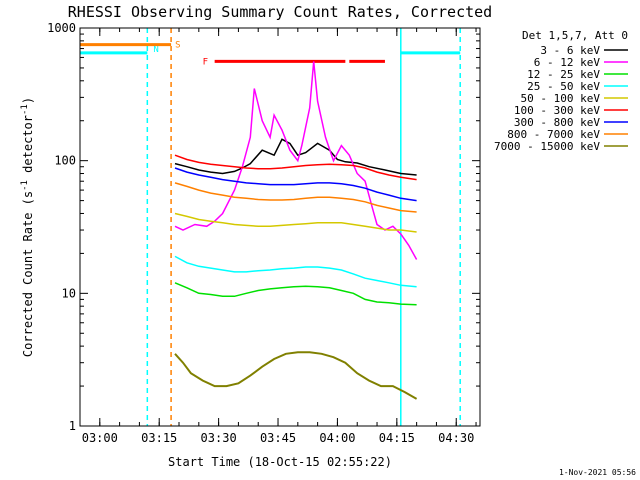 This screenshot has height=480, width=640. Describe the element at coordinates (177, 46) in the screenshot. I see `flag-label: S` at that location.